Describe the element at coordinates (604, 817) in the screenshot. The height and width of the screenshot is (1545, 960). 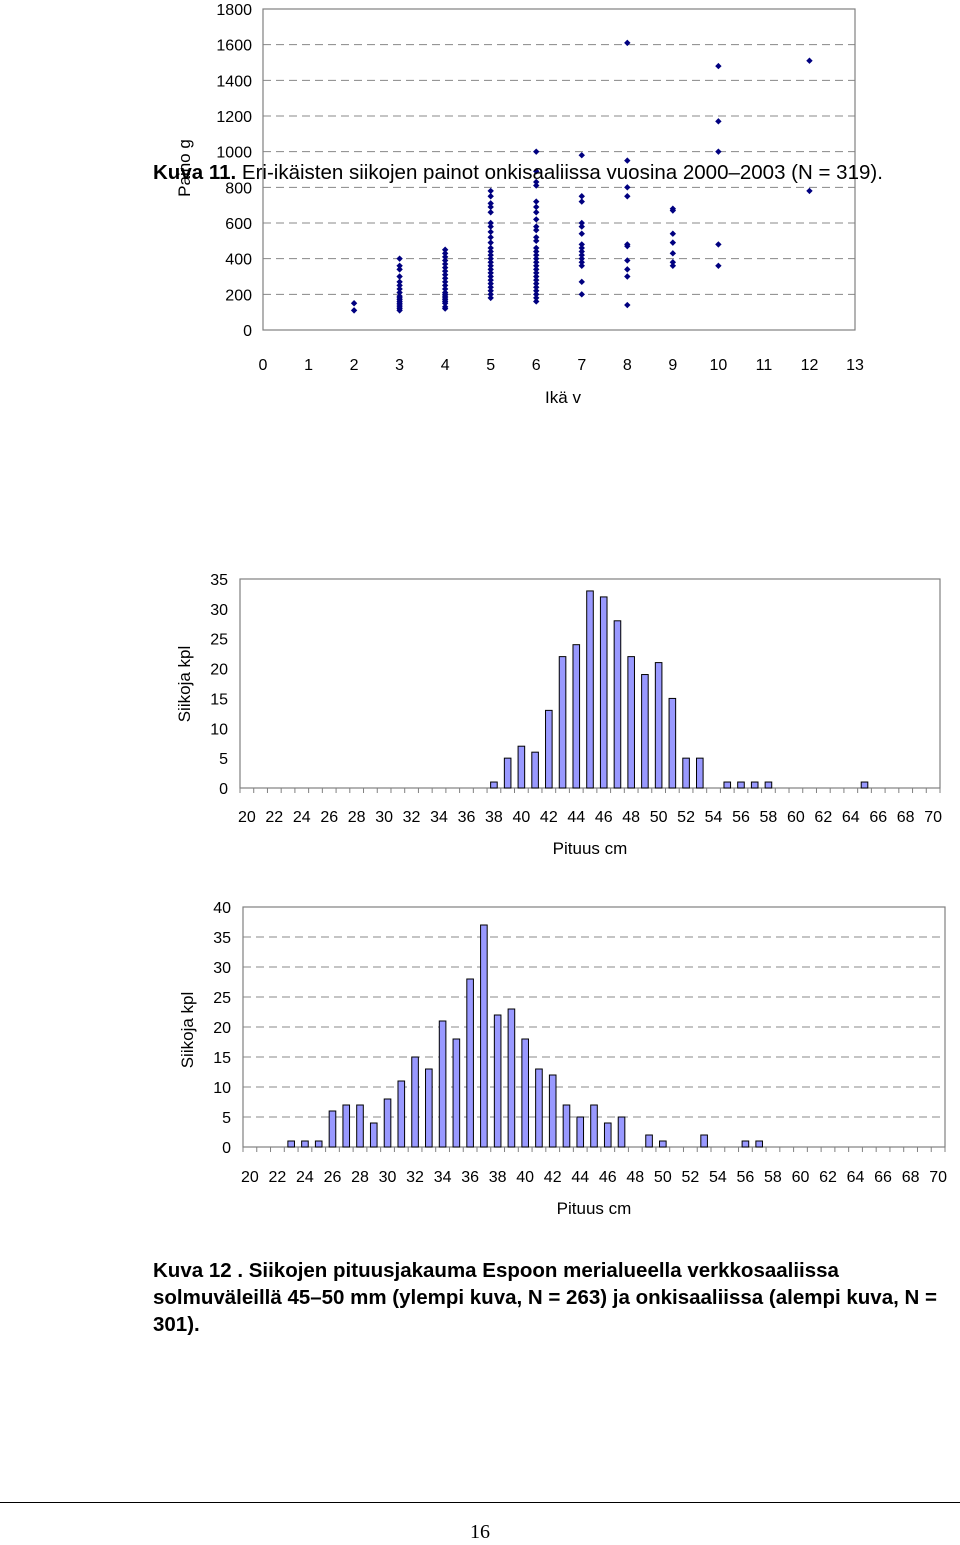
I see `x-tick-label: 46` at that location.